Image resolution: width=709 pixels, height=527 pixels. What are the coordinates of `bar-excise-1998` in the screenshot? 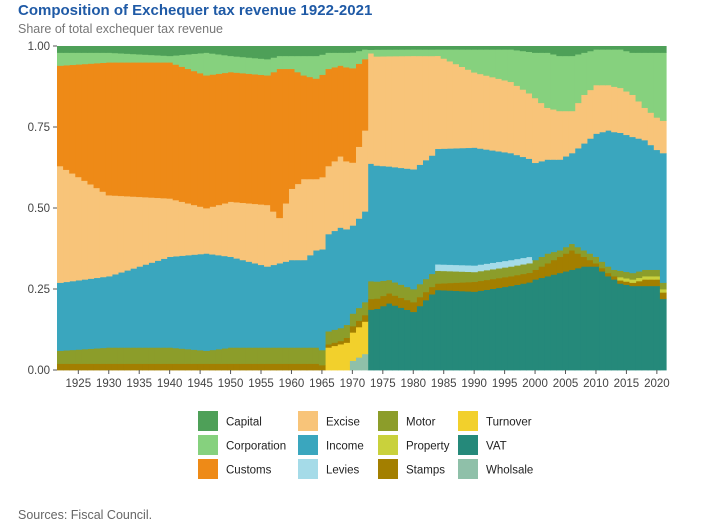 It's located at (523, 123).